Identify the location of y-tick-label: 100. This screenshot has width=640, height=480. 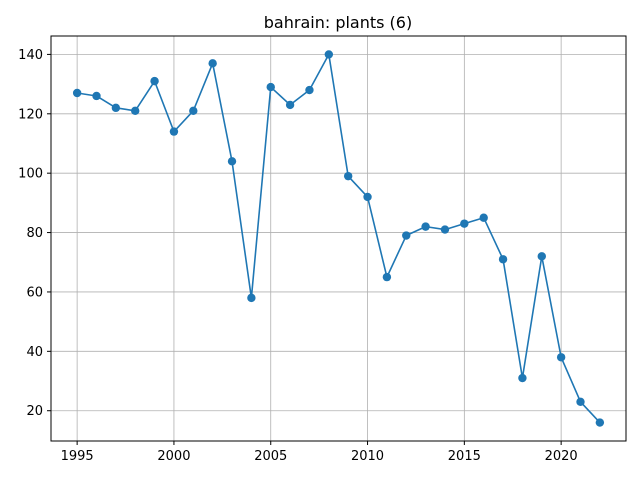
(30, 174).